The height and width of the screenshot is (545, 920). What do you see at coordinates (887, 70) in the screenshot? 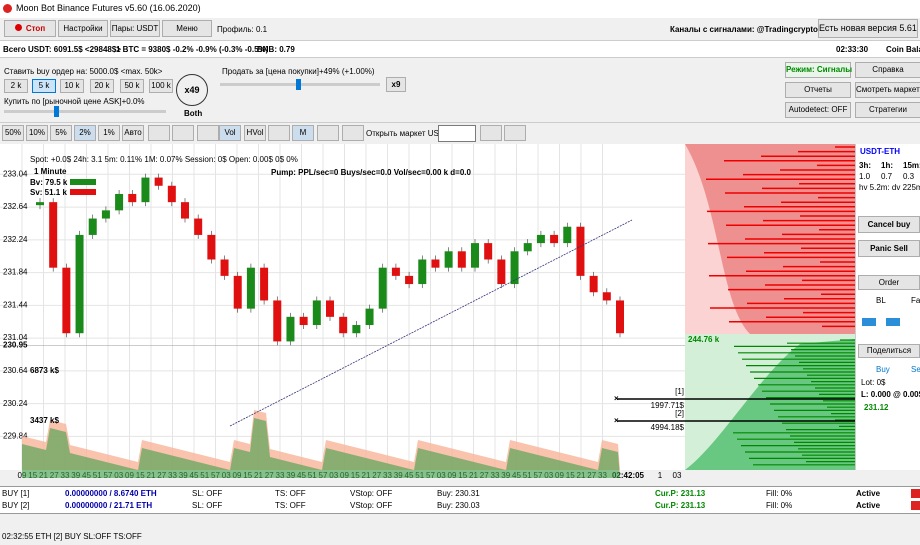
I see `side-button: Справка` at bounding box center [887, 70].